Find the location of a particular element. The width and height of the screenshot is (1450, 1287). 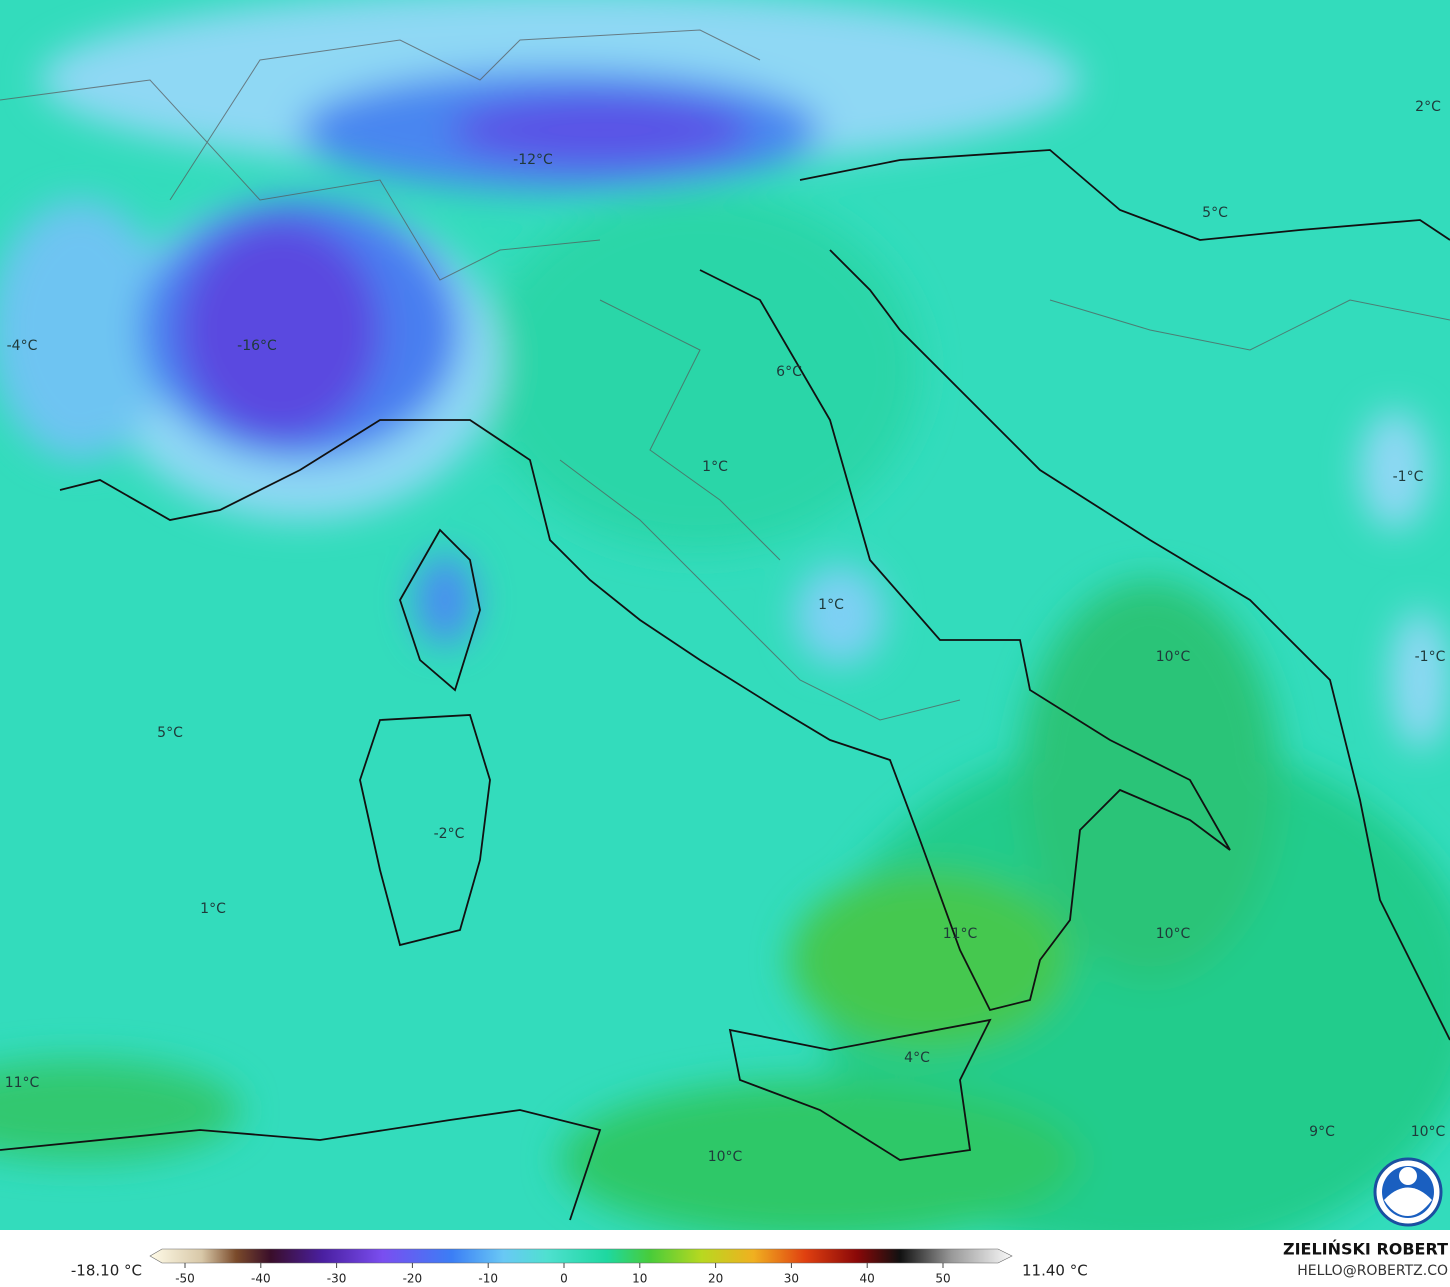

temperature-label: 2°C is located at coordinates (1428, 107).